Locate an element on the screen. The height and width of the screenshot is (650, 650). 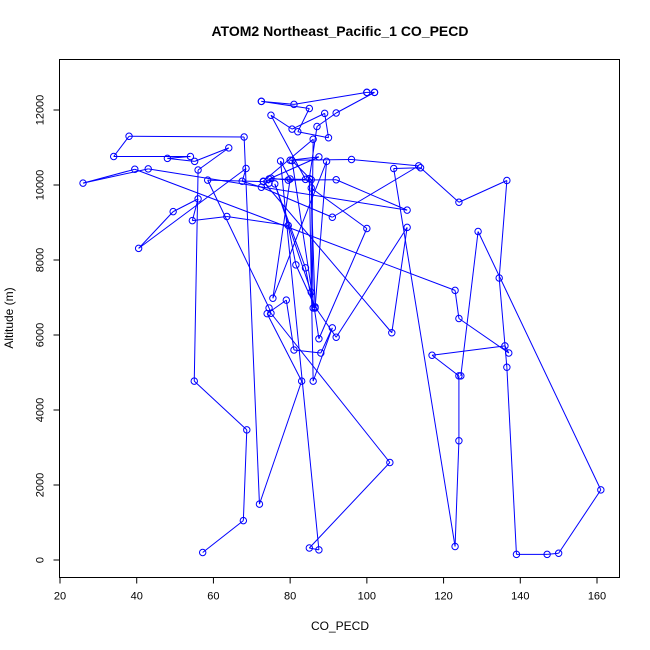
x-axis-label: CO_PECD is located at coordinates (340, 626).